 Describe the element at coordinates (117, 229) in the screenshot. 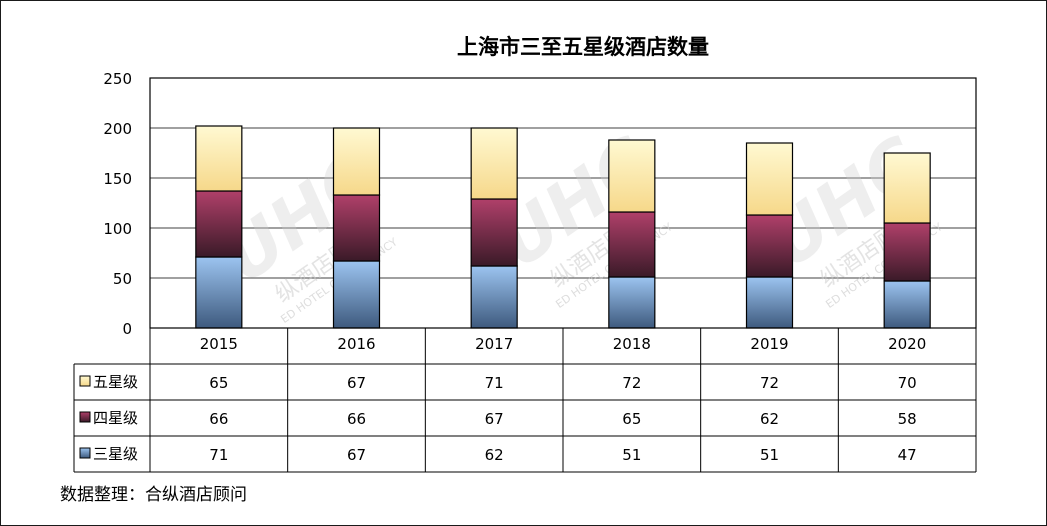

I see `y-tick-label: 100` at that location.